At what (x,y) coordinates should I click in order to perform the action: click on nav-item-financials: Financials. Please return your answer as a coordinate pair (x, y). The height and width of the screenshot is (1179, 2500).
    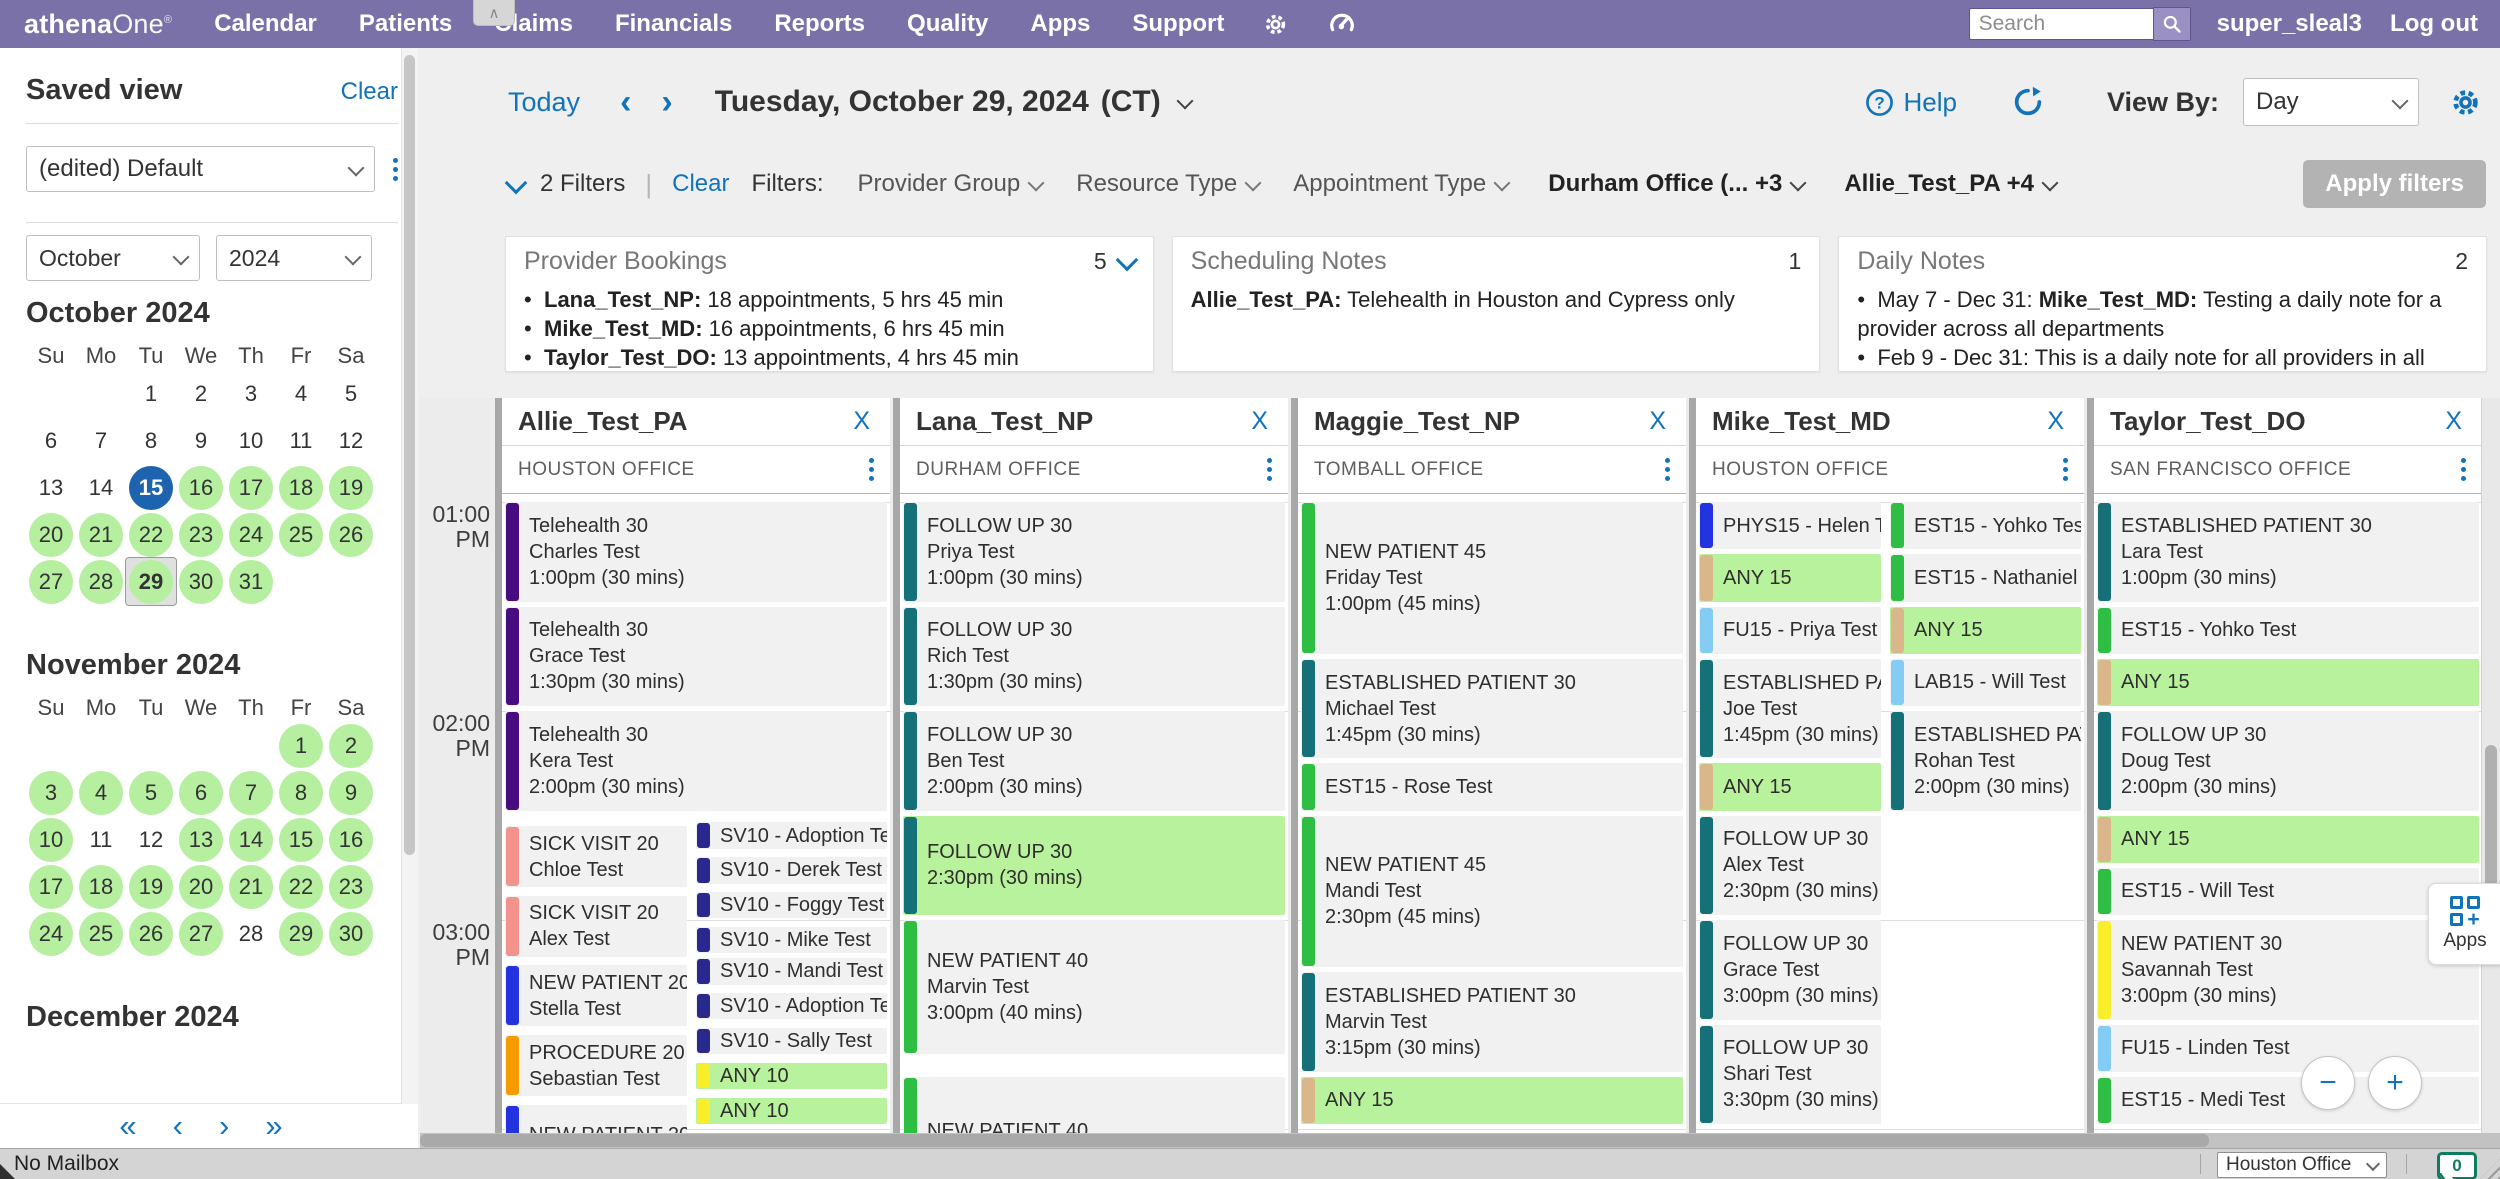
    Looking at the image, I should click on (673, 23).